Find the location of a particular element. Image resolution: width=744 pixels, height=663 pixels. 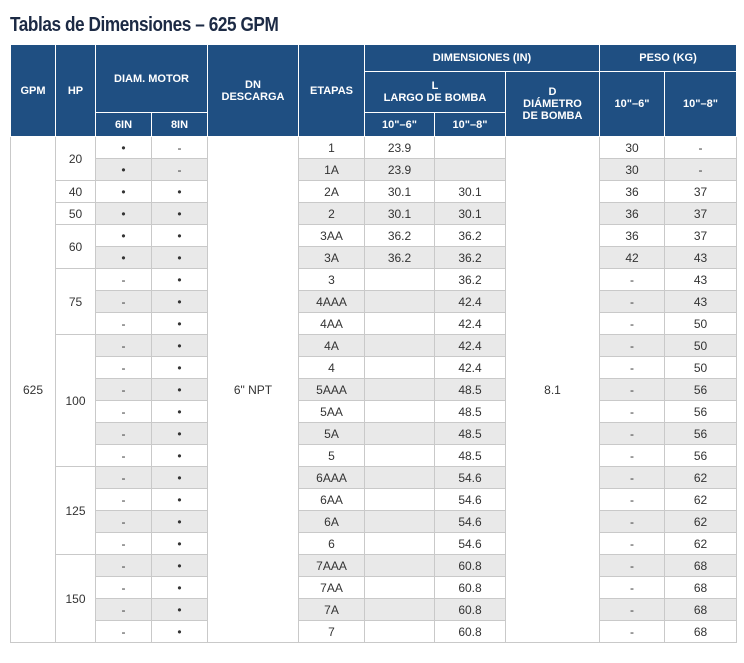

etapa-cell: 4AA is located at coordinates (331, 323).